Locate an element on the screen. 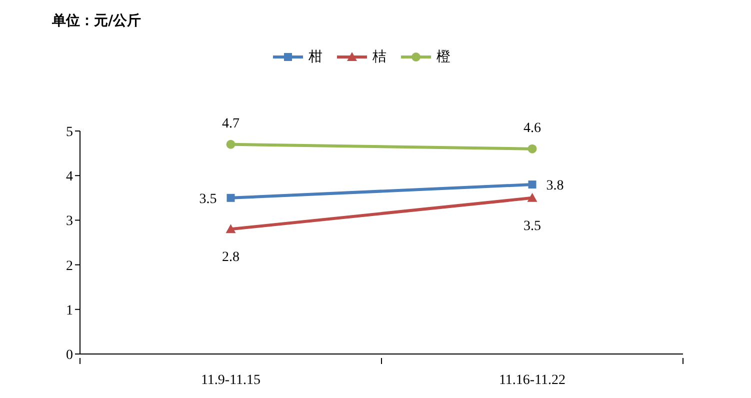 Image resolution: width=751 pixels, height=398 pixels. chart-title: 单位：元/公斤 is located at coordinates (97, 21).